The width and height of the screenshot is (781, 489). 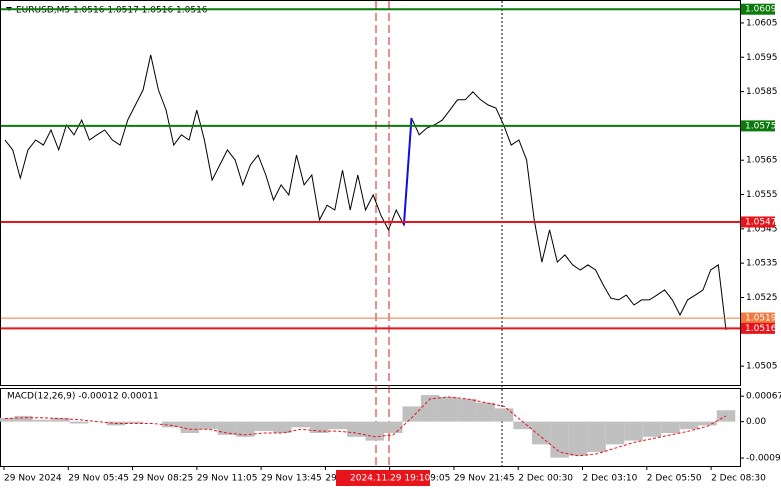 I want to click on x-tick-label: 29 Nov 13:45, so click(x=291, y=479).